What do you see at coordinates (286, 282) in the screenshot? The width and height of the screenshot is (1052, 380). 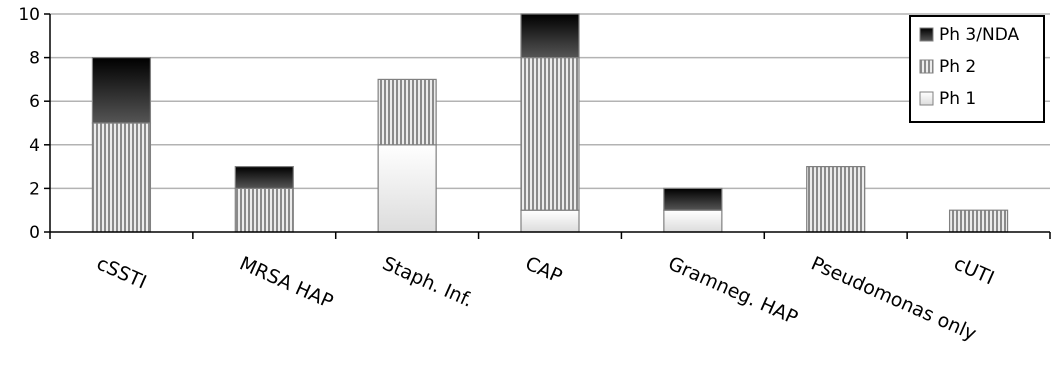 I see `x-tick-label-mrsa-hap: MRSA HAP` at bounding box center [286, 282].